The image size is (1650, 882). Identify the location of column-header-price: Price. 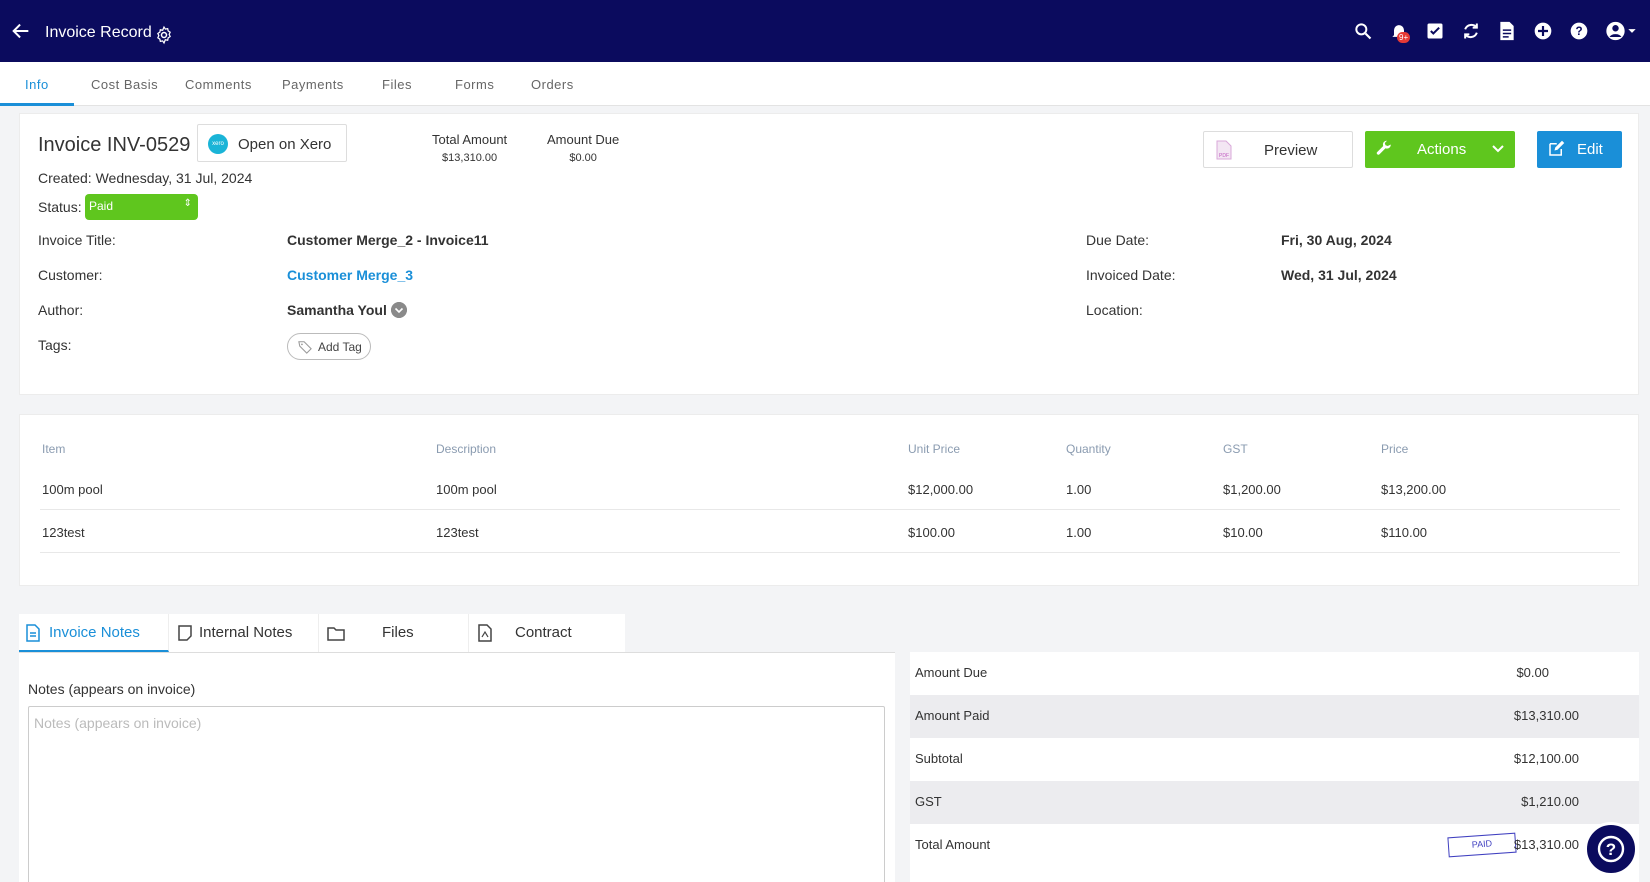
(1395, 449).